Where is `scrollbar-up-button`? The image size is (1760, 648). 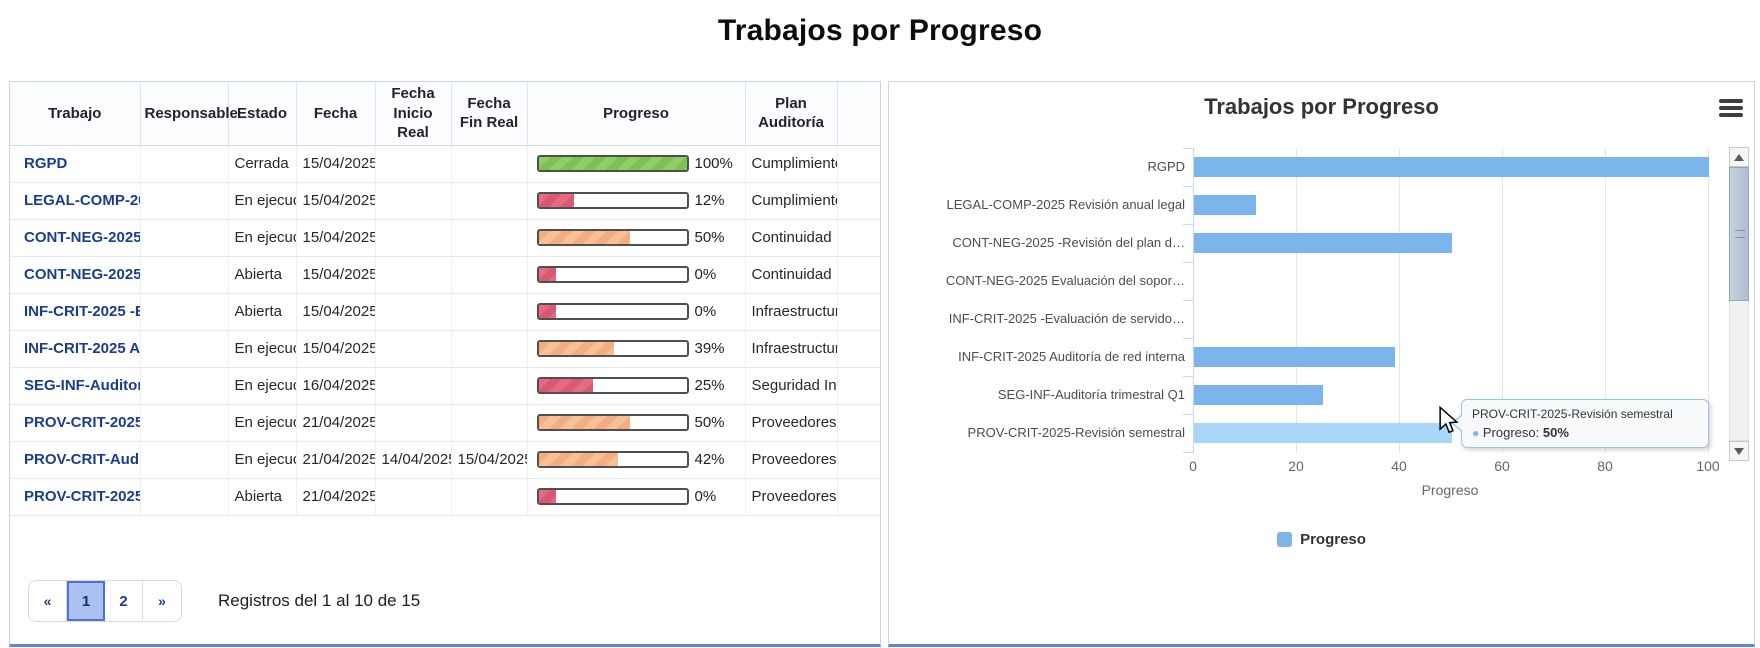
scrollbar-up-button is located at coordinates (1739, 157).